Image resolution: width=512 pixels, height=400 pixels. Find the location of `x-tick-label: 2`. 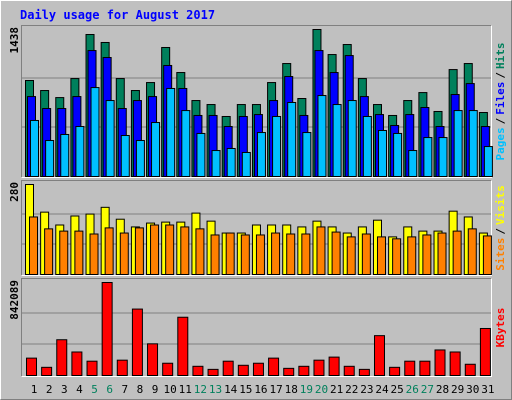

x-tick-label: 2 is located at coordinates (49, 389).